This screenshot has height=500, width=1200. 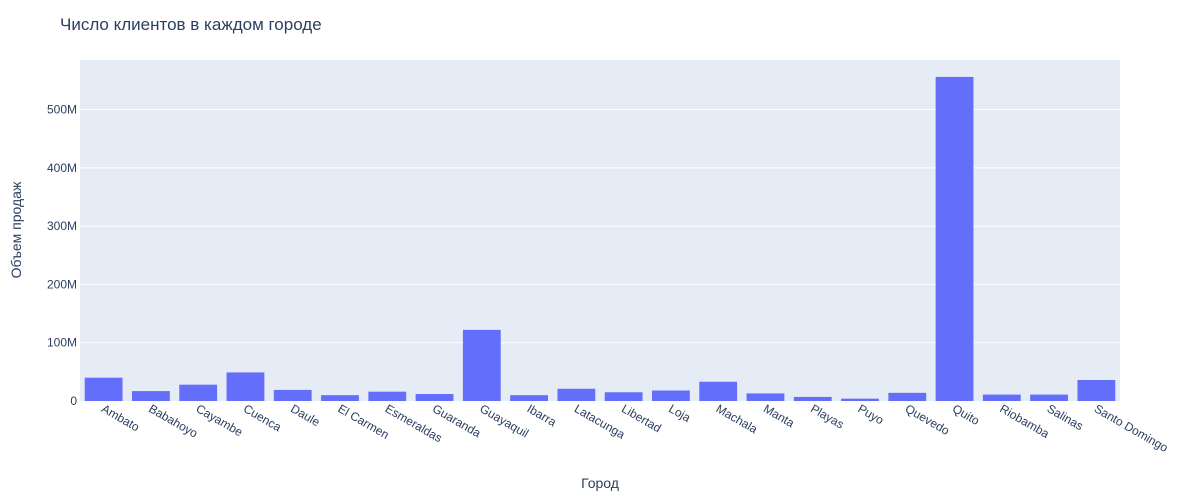 I want to click on x-tick-label: Ambato, so click(x=120, y=417).